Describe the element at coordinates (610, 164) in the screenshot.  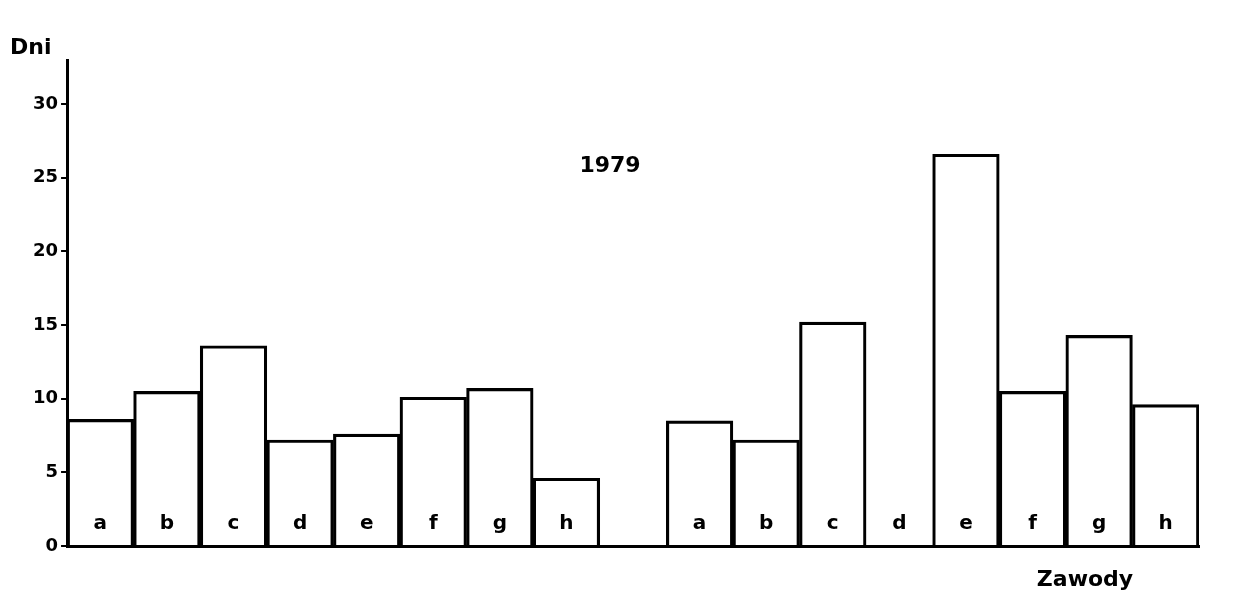
I see `text: 1979` at that location.